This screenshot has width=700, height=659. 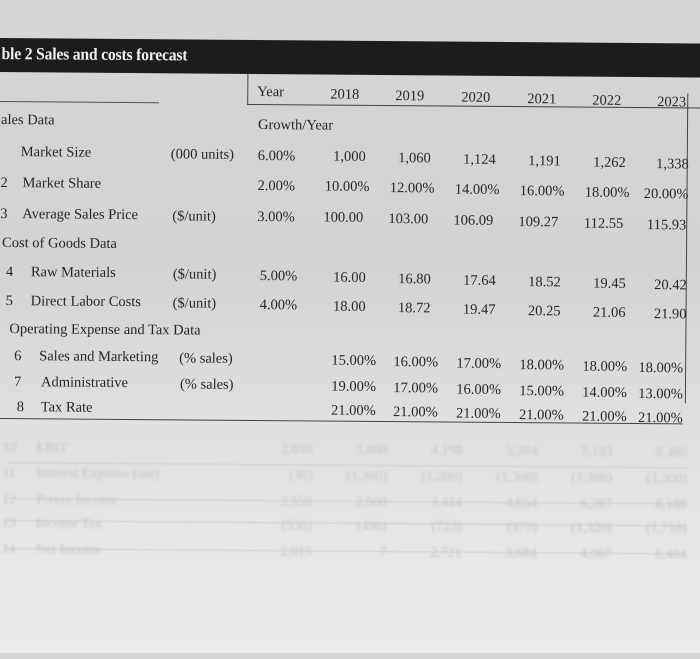 I want to click on year-2022: 2022, so click(x=607, y=100).